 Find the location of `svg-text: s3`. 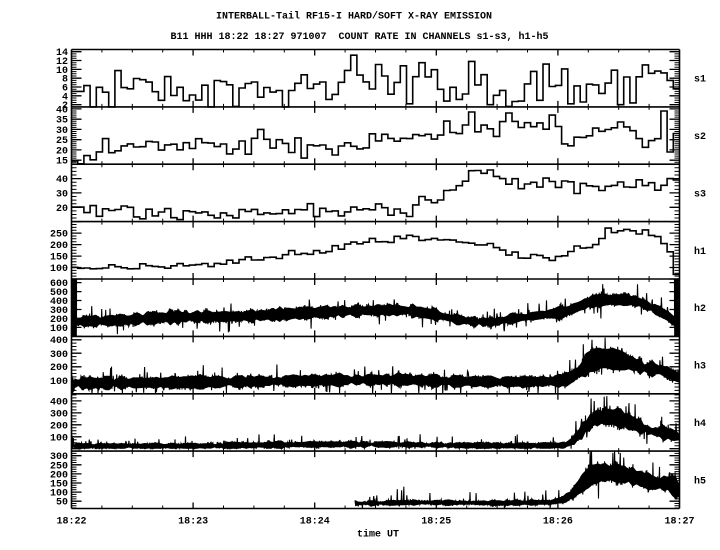

svg-text: s3 is located at coordinates (700, 194).